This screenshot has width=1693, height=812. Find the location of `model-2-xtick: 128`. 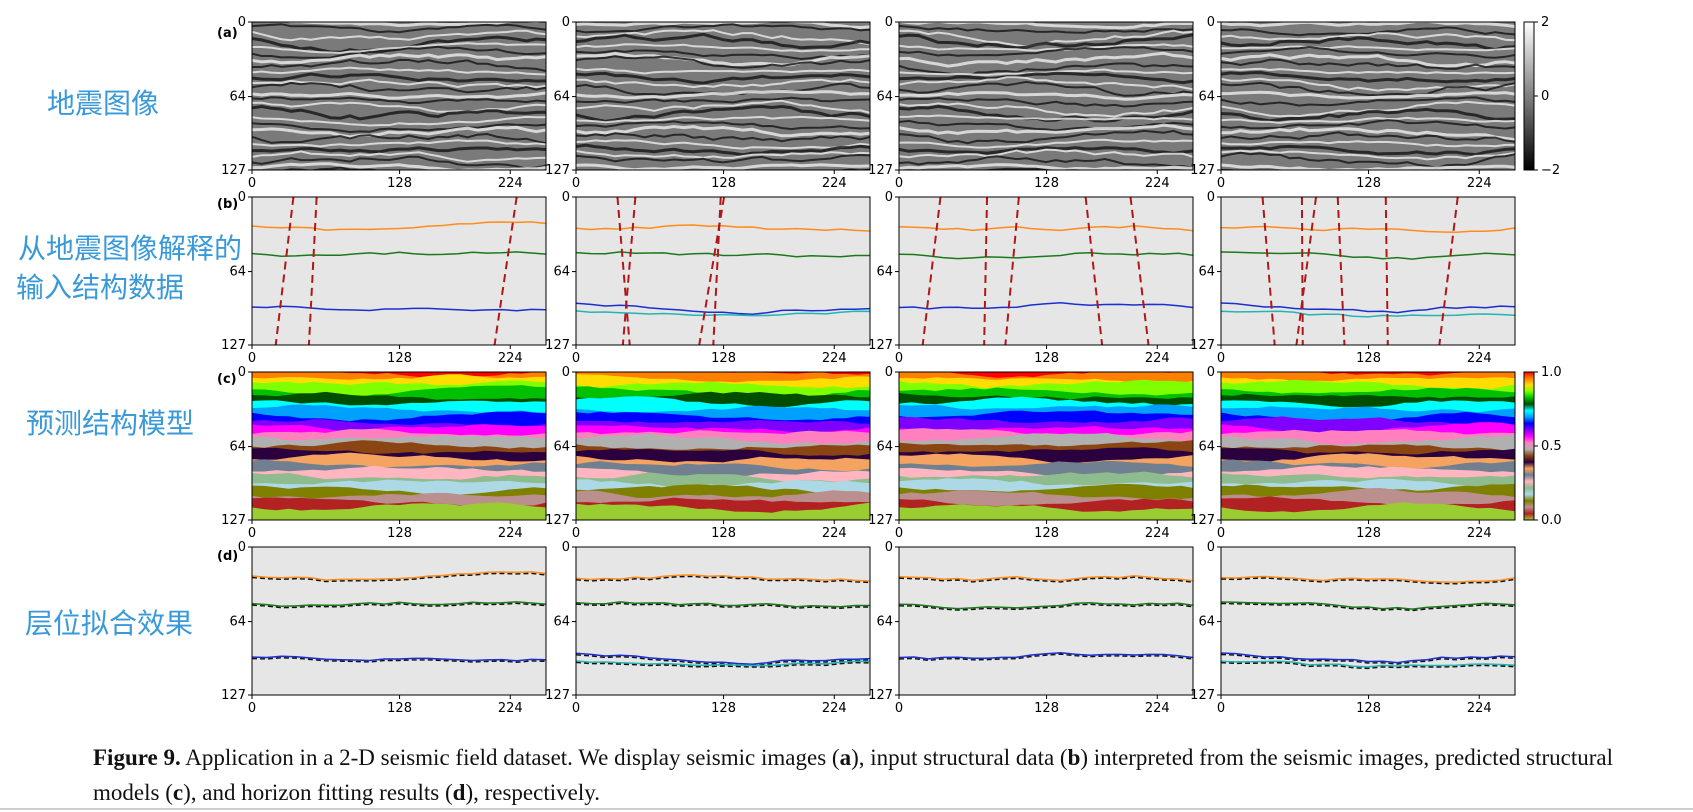

model-2-xtick: 128 is located at coordinates (723, 533).